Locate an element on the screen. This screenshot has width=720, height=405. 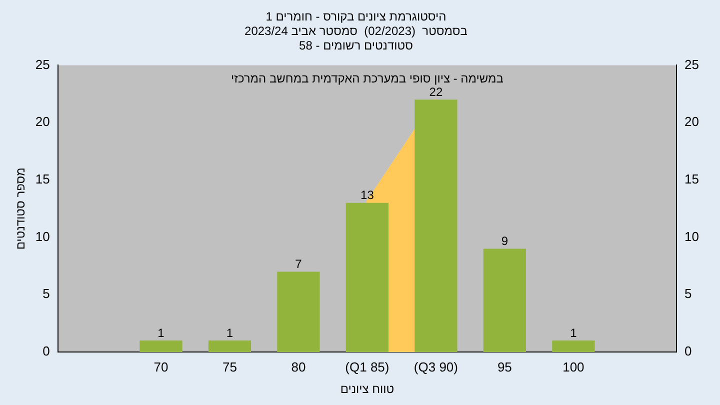
x-tick-label: 75 is located at coordinates (229, 366).